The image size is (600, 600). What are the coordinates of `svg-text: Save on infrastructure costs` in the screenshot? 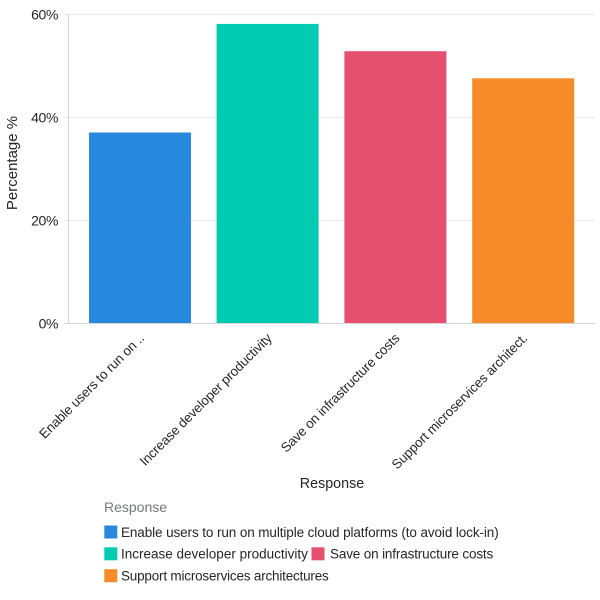 It's located at (412, 554).